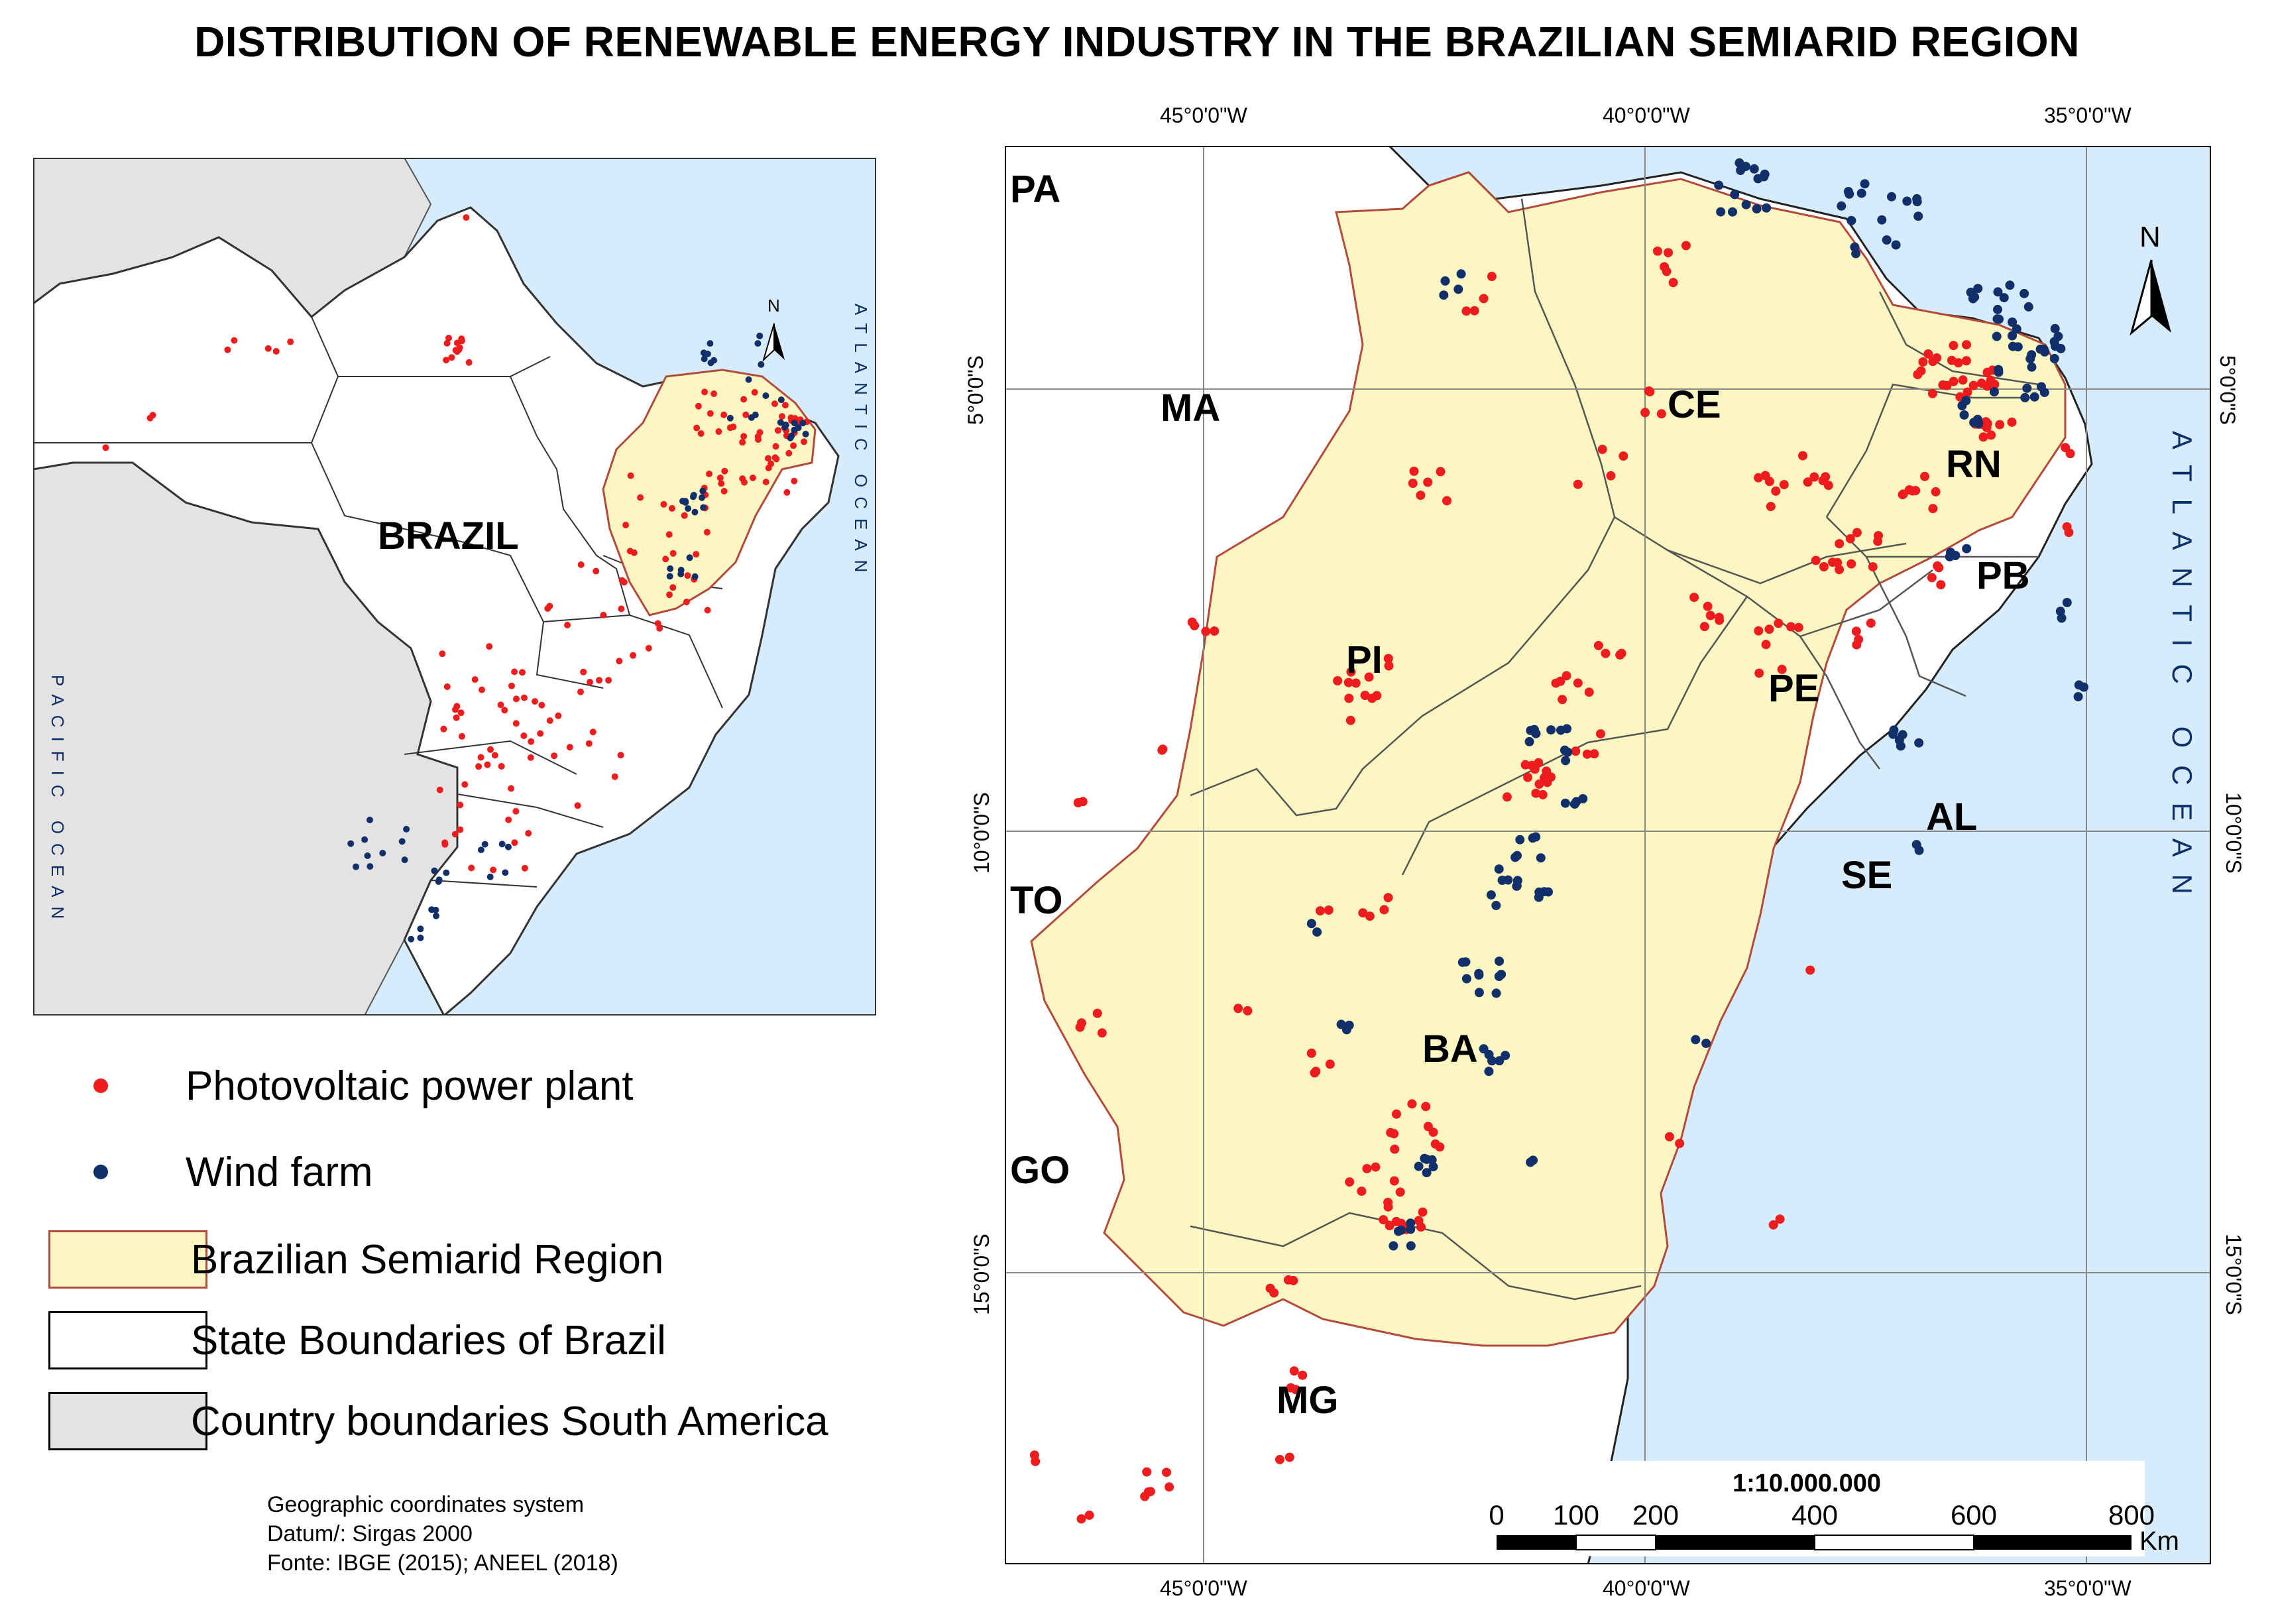  I want to click on scale-tick-0: 0, so click(1496, 1515).